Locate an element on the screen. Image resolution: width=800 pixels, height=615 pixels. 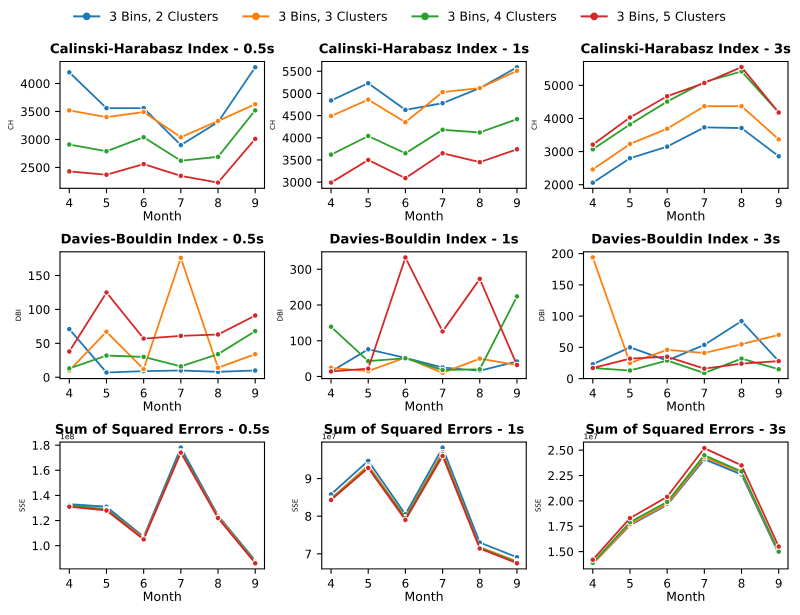
y-tick-label: 2.50 is located at coordinates (560, 450).